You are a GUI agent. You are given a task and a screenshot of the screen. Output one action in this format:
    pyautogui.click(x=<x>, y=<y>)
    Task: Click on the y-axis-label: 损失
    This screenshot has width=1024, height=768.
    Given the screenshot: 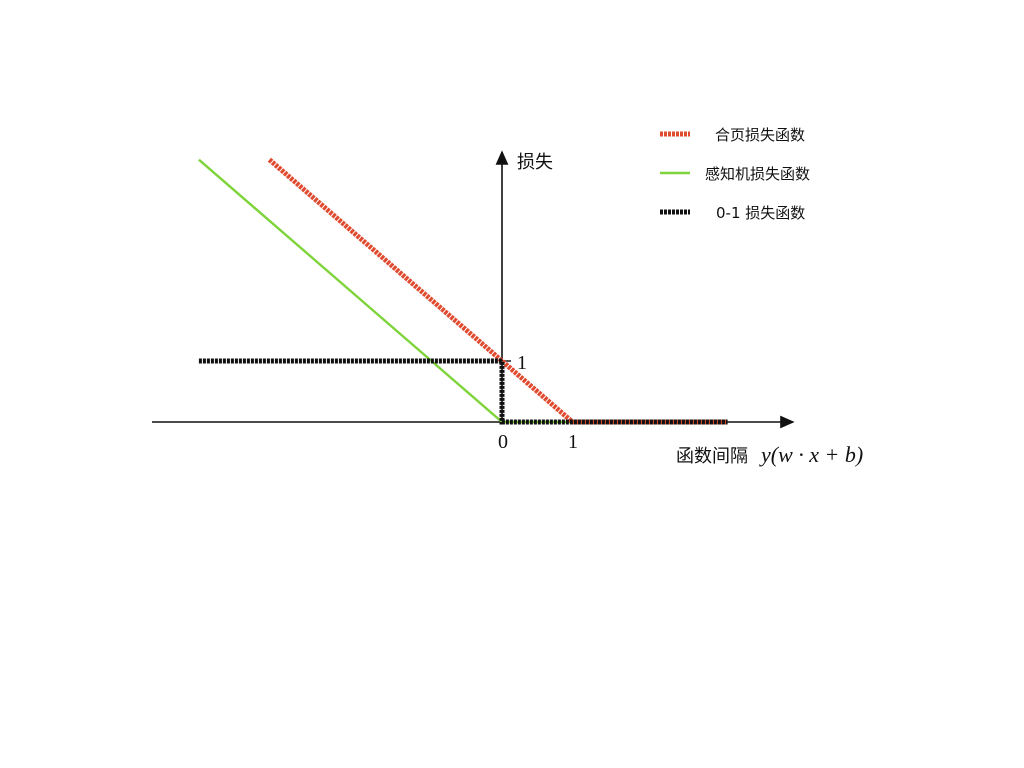 What is the action you would take?
    pyautogui.click(x=535, y=162)
    